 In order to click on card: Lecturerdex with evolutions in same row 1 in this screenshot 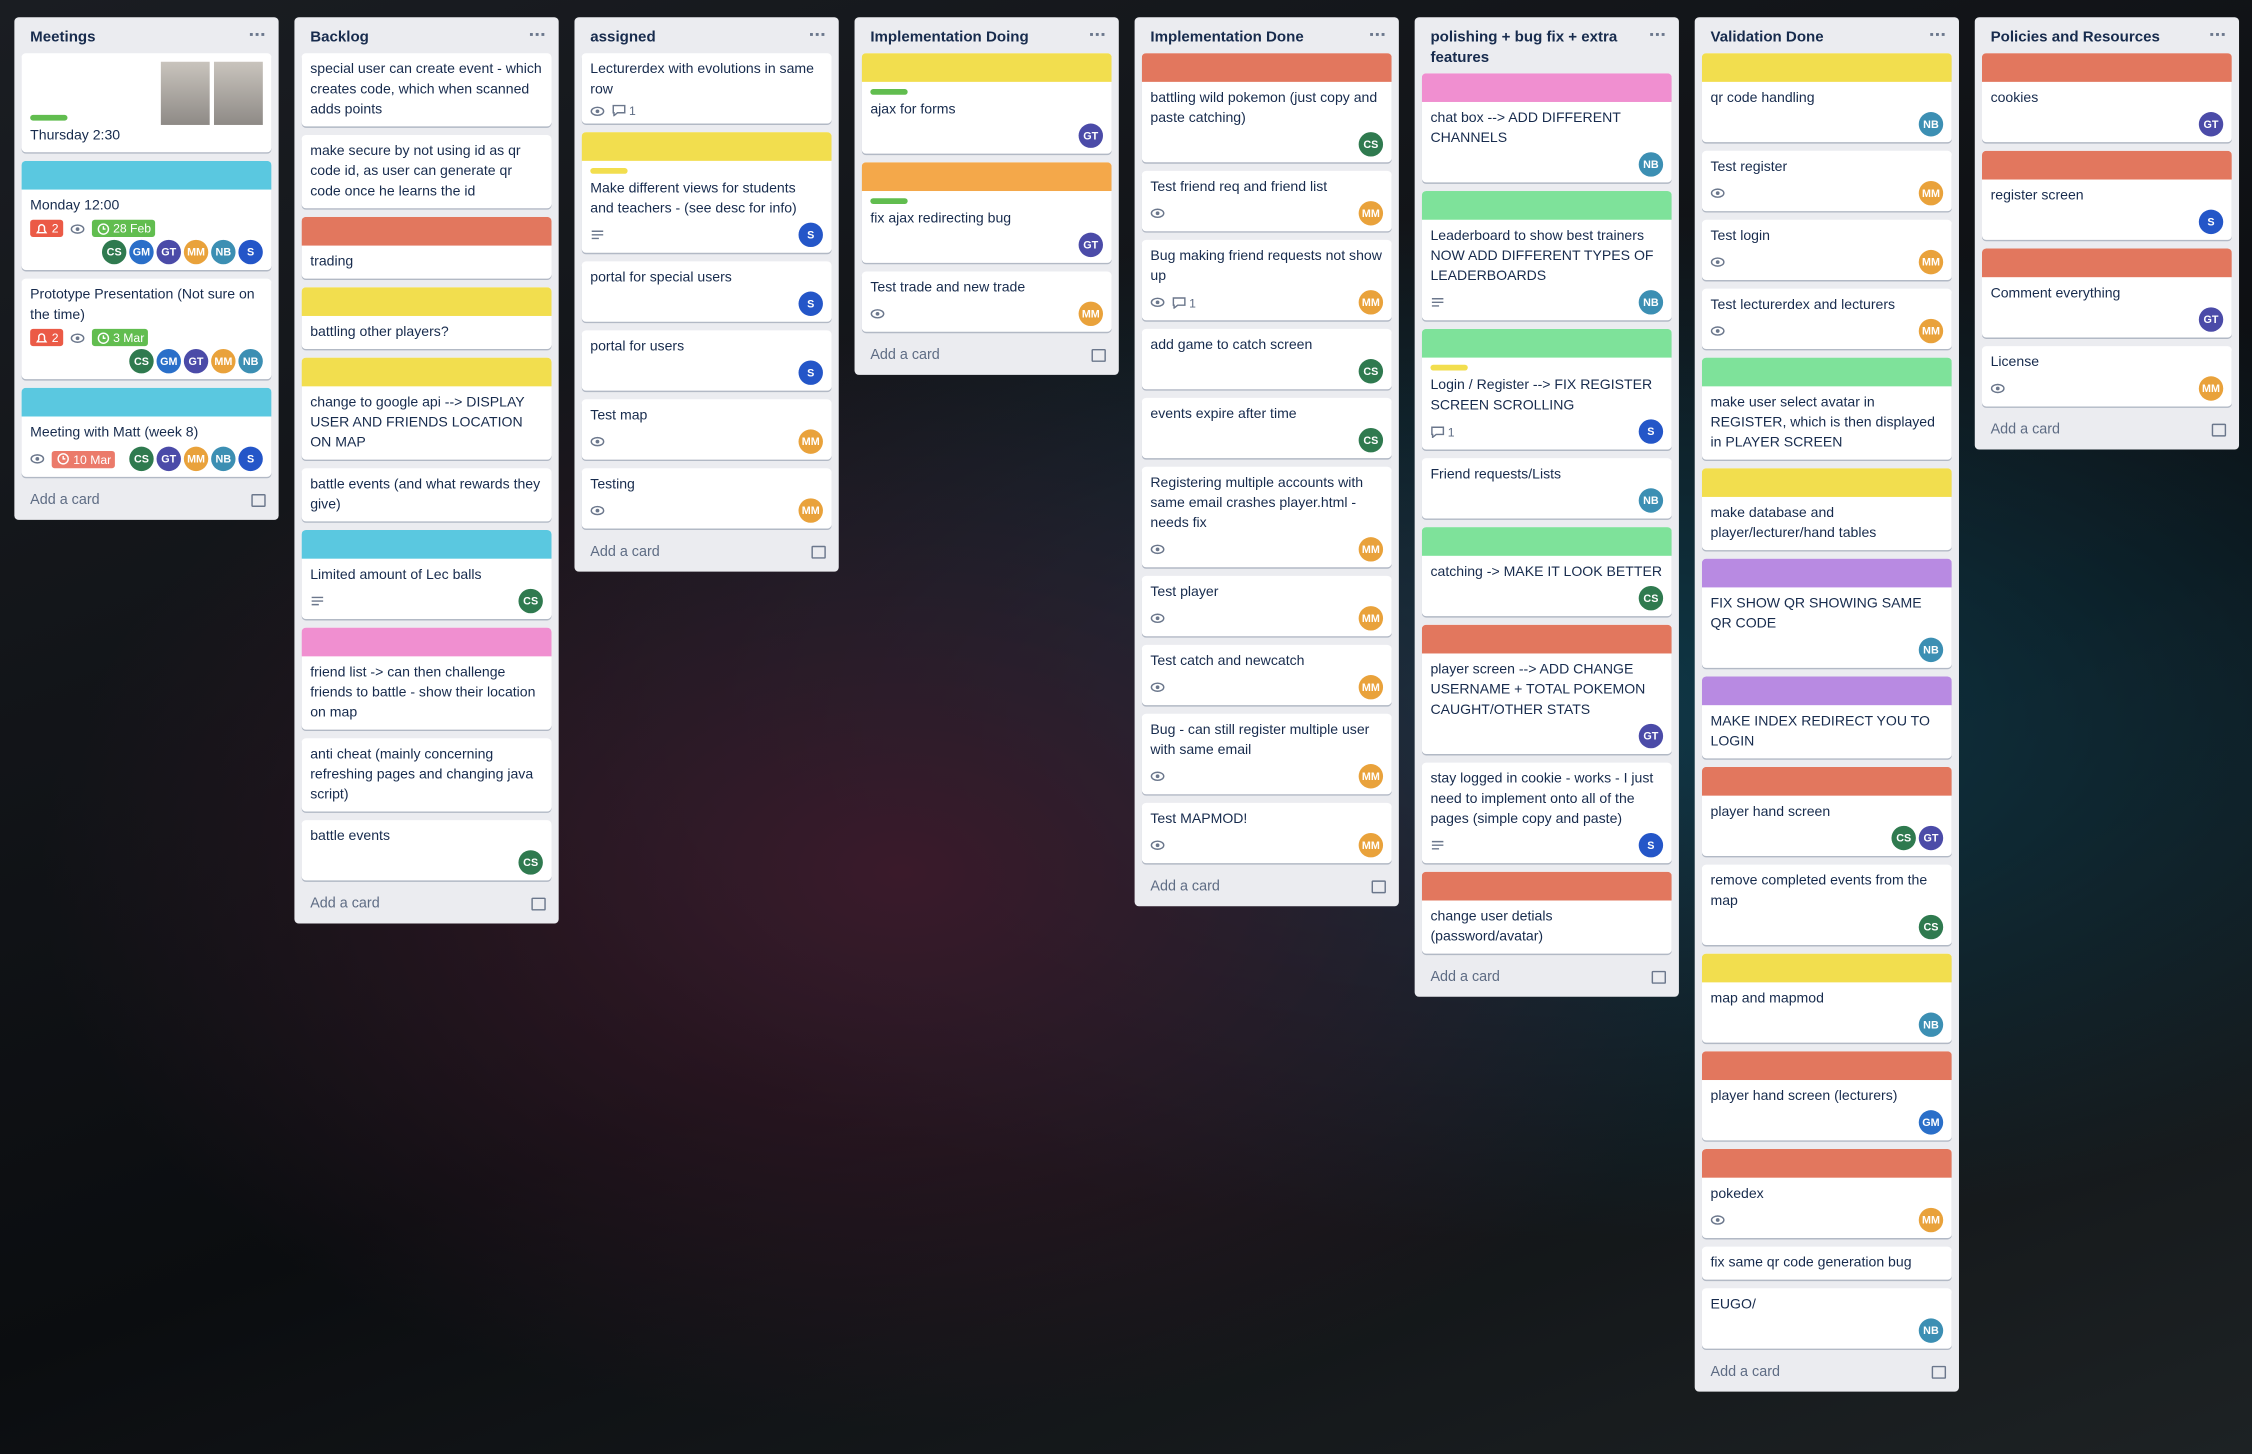, I will do `click(706, 88)`.